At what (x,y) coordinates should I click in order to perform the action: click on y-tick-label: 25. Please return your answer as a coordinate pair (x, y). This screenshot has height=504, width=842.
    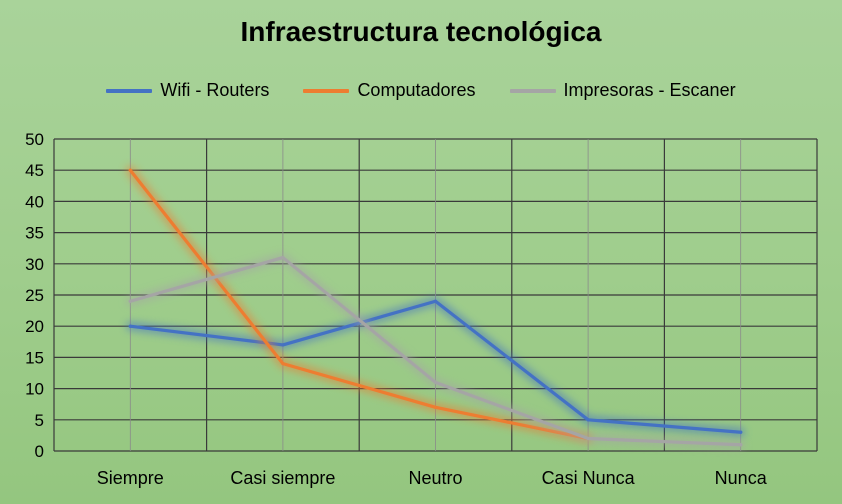
    Looking at the image, I should click on (34, 295).